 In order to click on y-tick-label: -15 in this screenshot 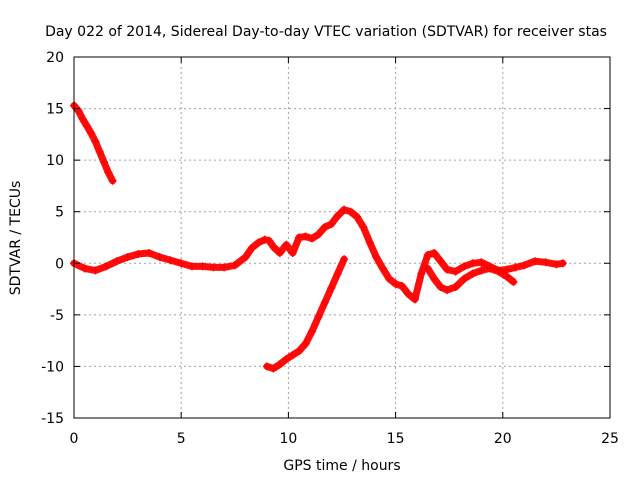, I will do `click(52, 419)`.